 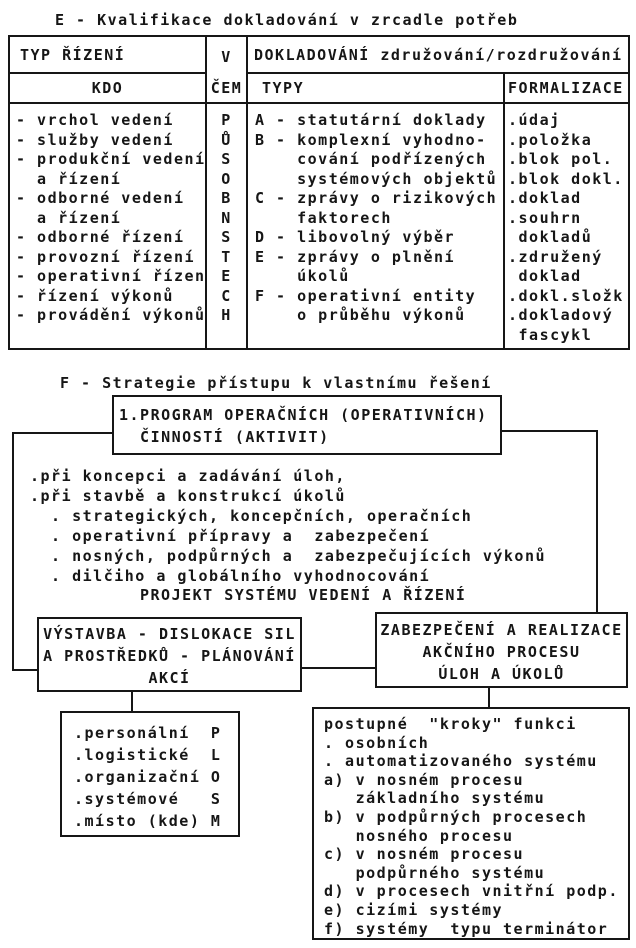 What do you see at coordinates (227, 226) in the screenshot?
I see `table-body-cem-letters: P Ů S O B N S T E C H` at bounding box center [227, 226].